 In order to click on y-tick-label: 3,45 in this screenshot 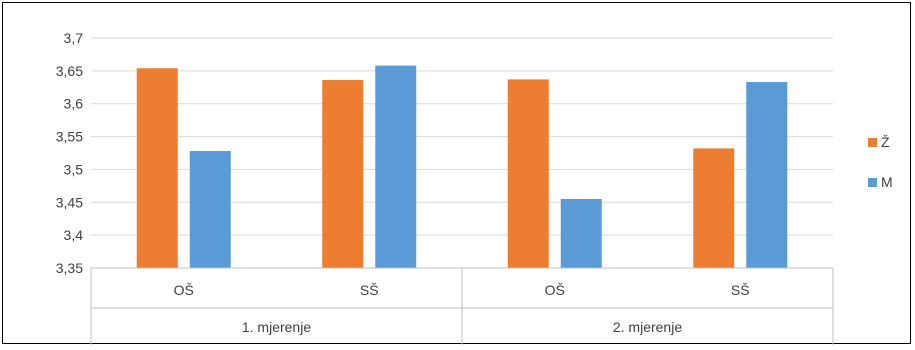, I will do `click(69, 202)`.